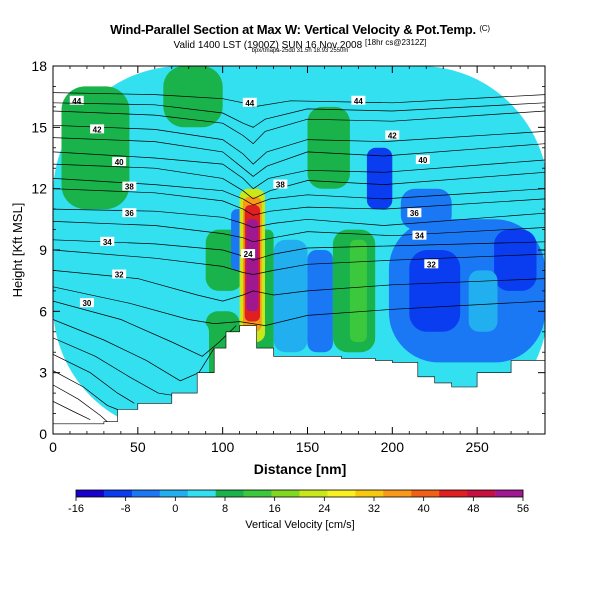 This screenshot has width=600, height=600. Describe the element at coordinates (477, 447) in the screenshot. I see `x-tick-label: 250` at that location.